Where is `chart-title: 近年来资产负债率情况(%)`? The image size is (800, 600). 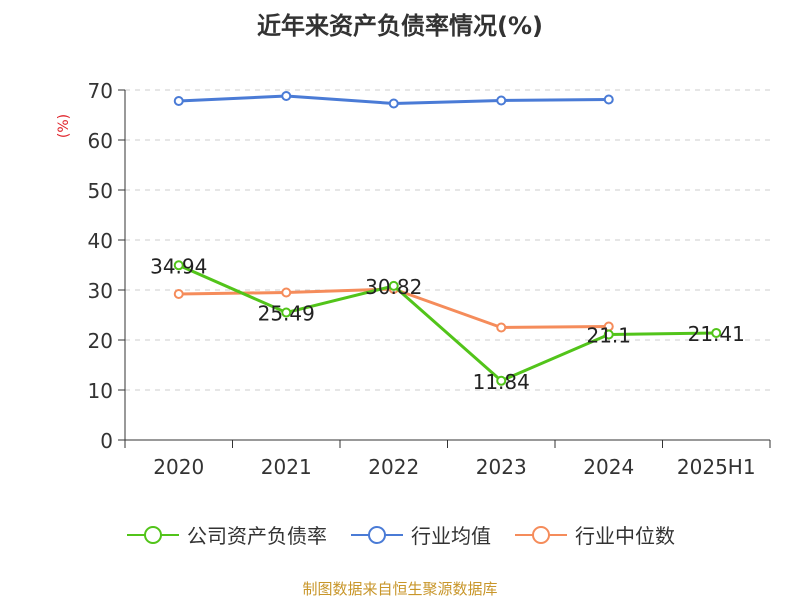 chart-title: 近年来资产负债率情况(%) is located at coordinates (400, 26).